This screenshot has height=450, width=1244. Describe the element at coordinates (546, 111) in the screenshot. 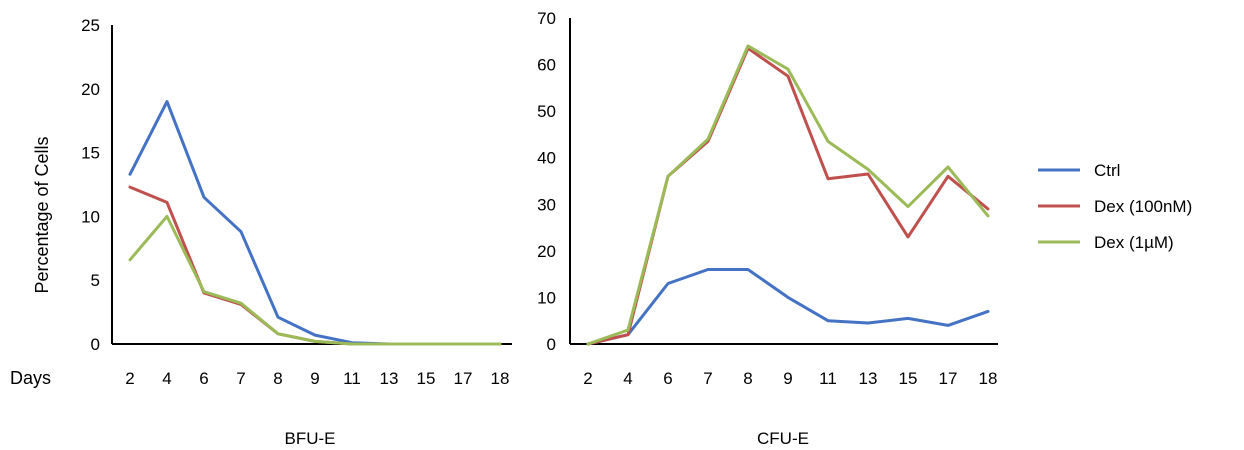

I see `y-tick-label: 50` at that location.